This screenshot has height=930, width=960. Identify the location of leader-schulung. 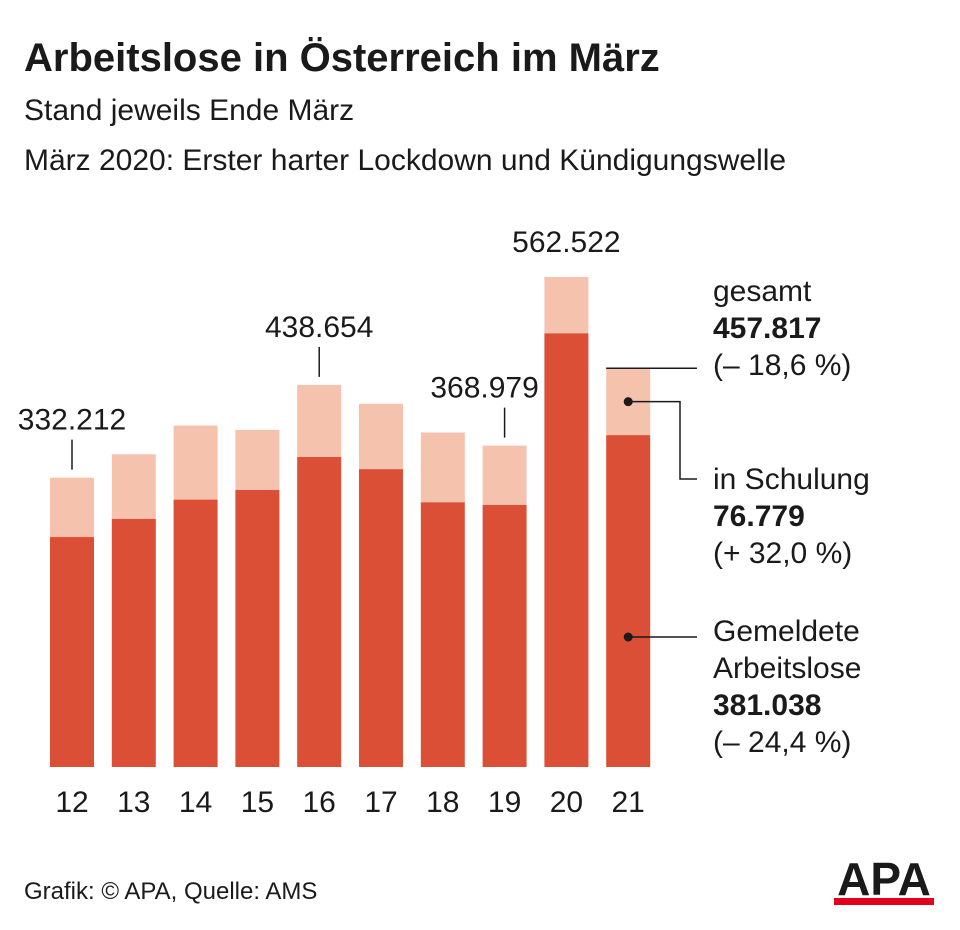
(662, 440).